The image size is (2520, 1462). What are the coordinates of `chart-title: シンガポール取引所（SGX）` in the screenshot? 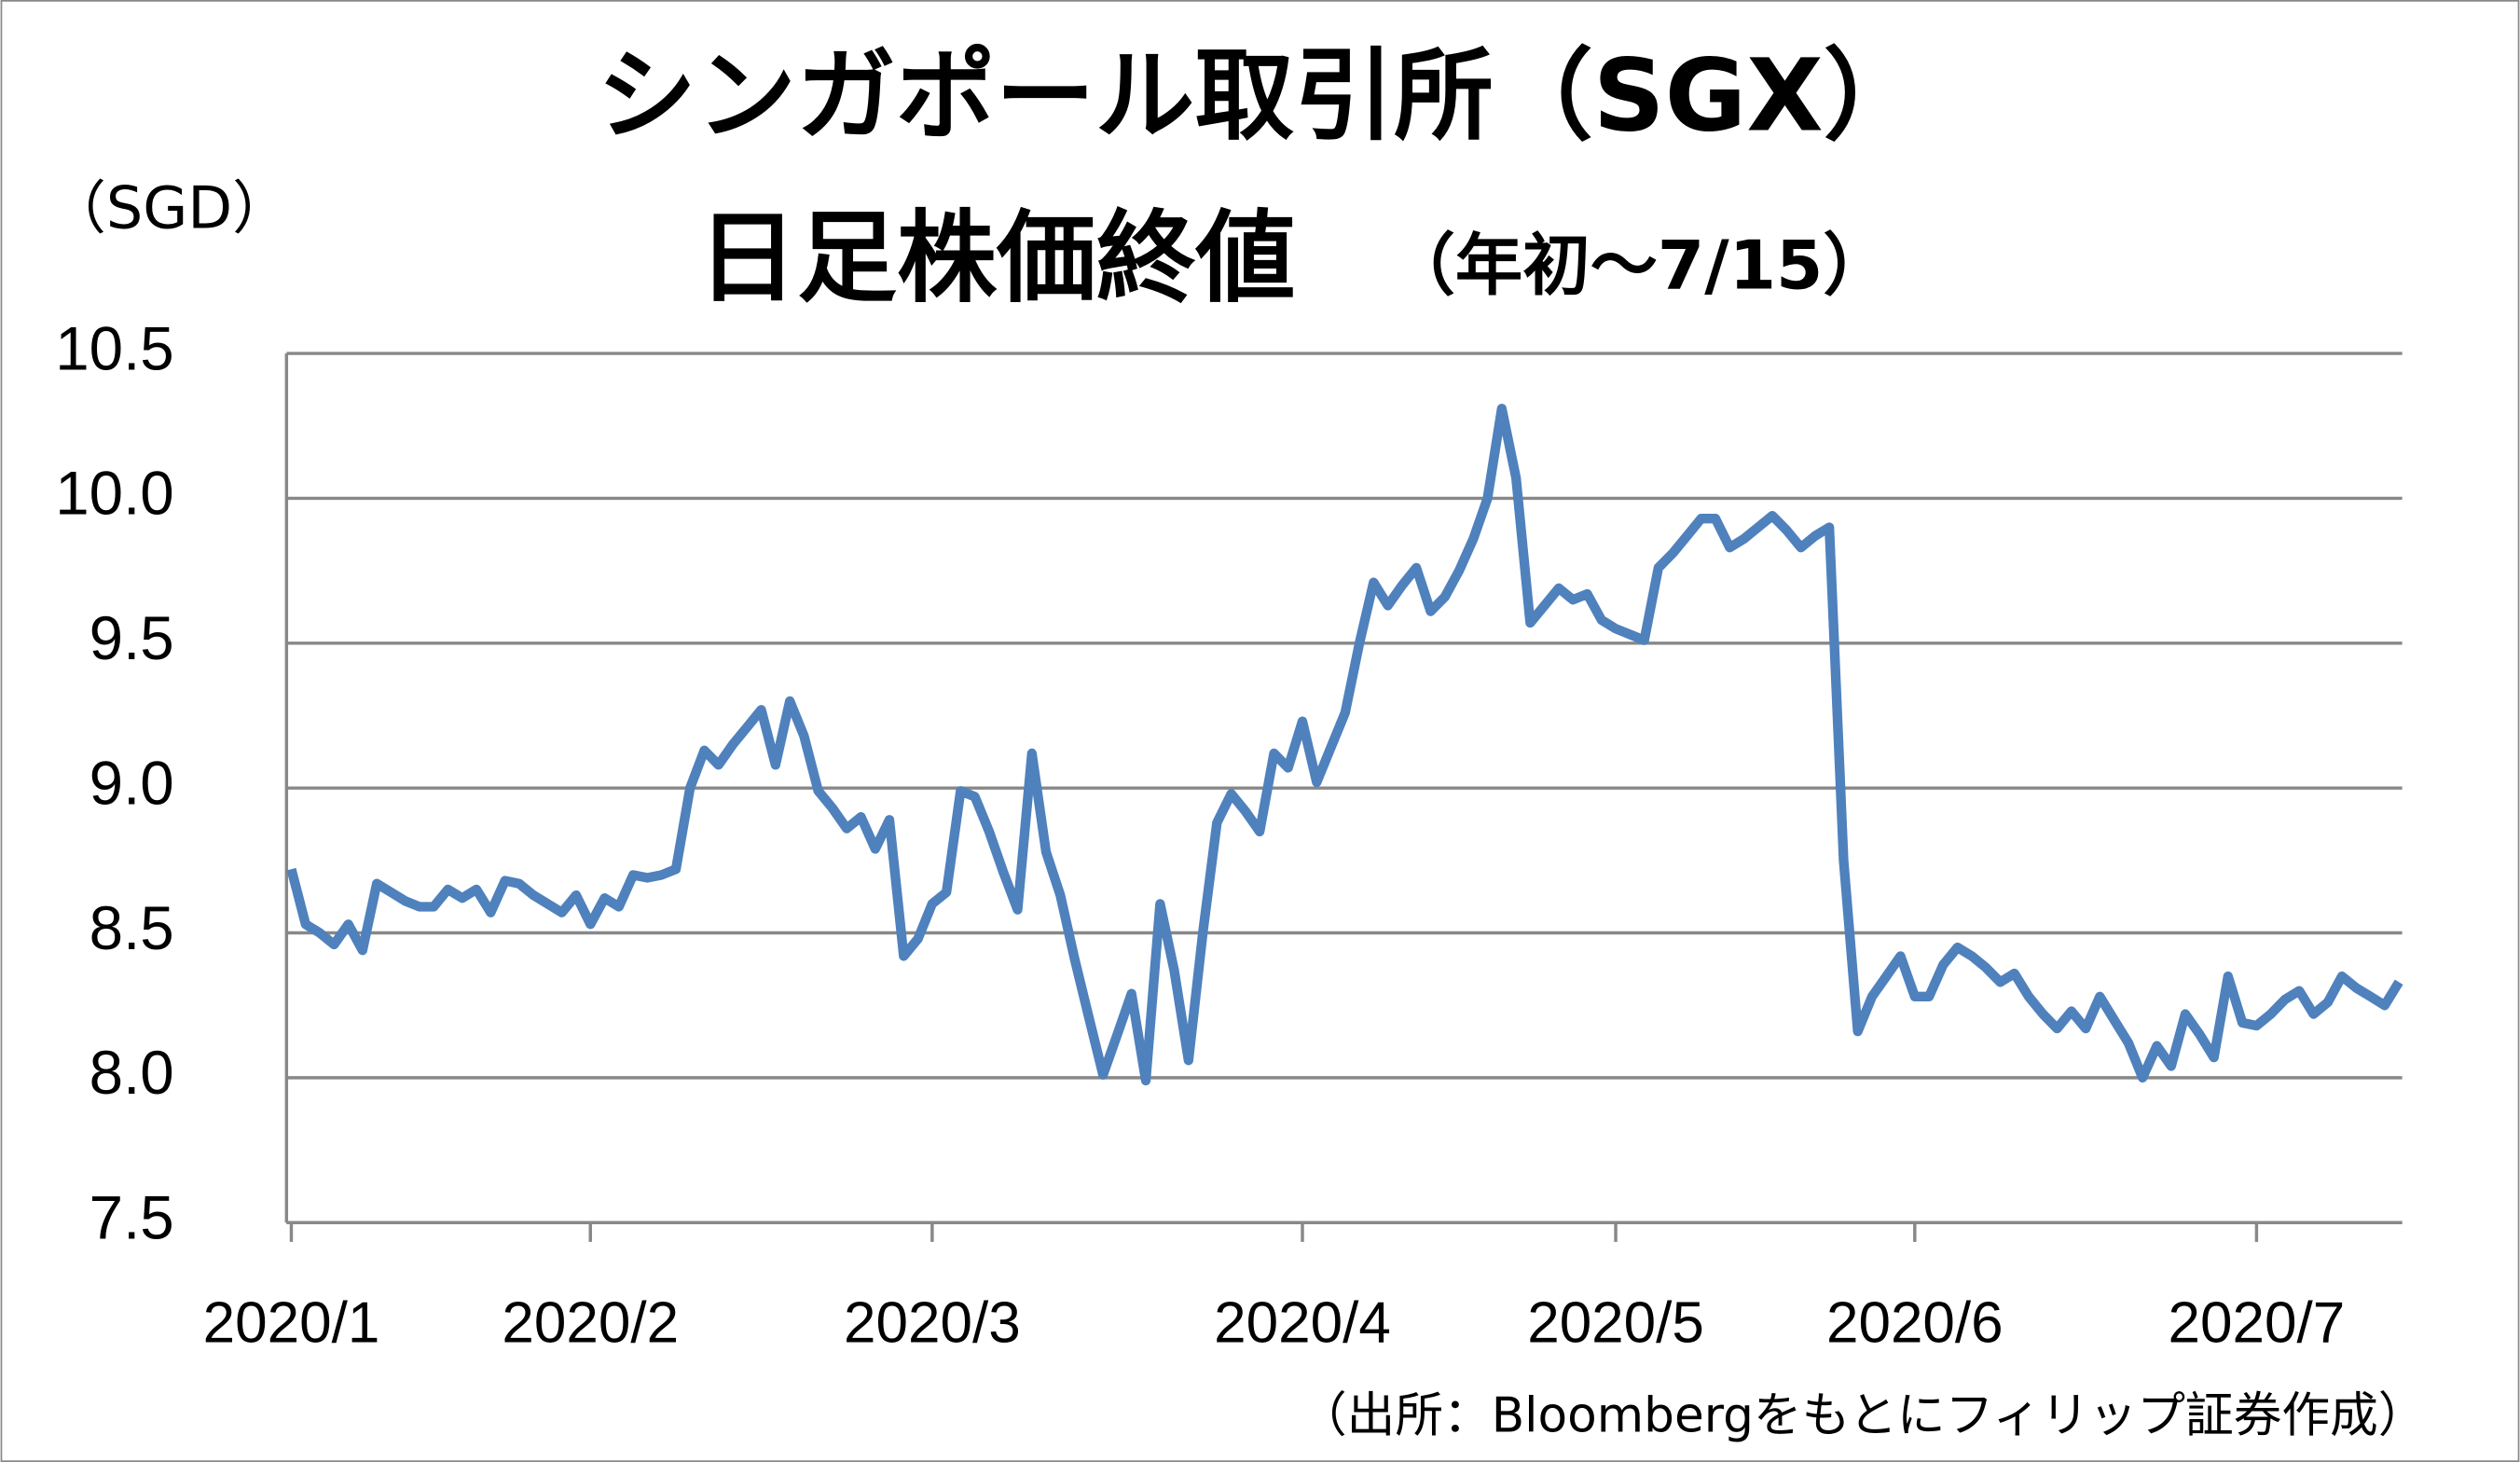 It's located at (1259, 97).